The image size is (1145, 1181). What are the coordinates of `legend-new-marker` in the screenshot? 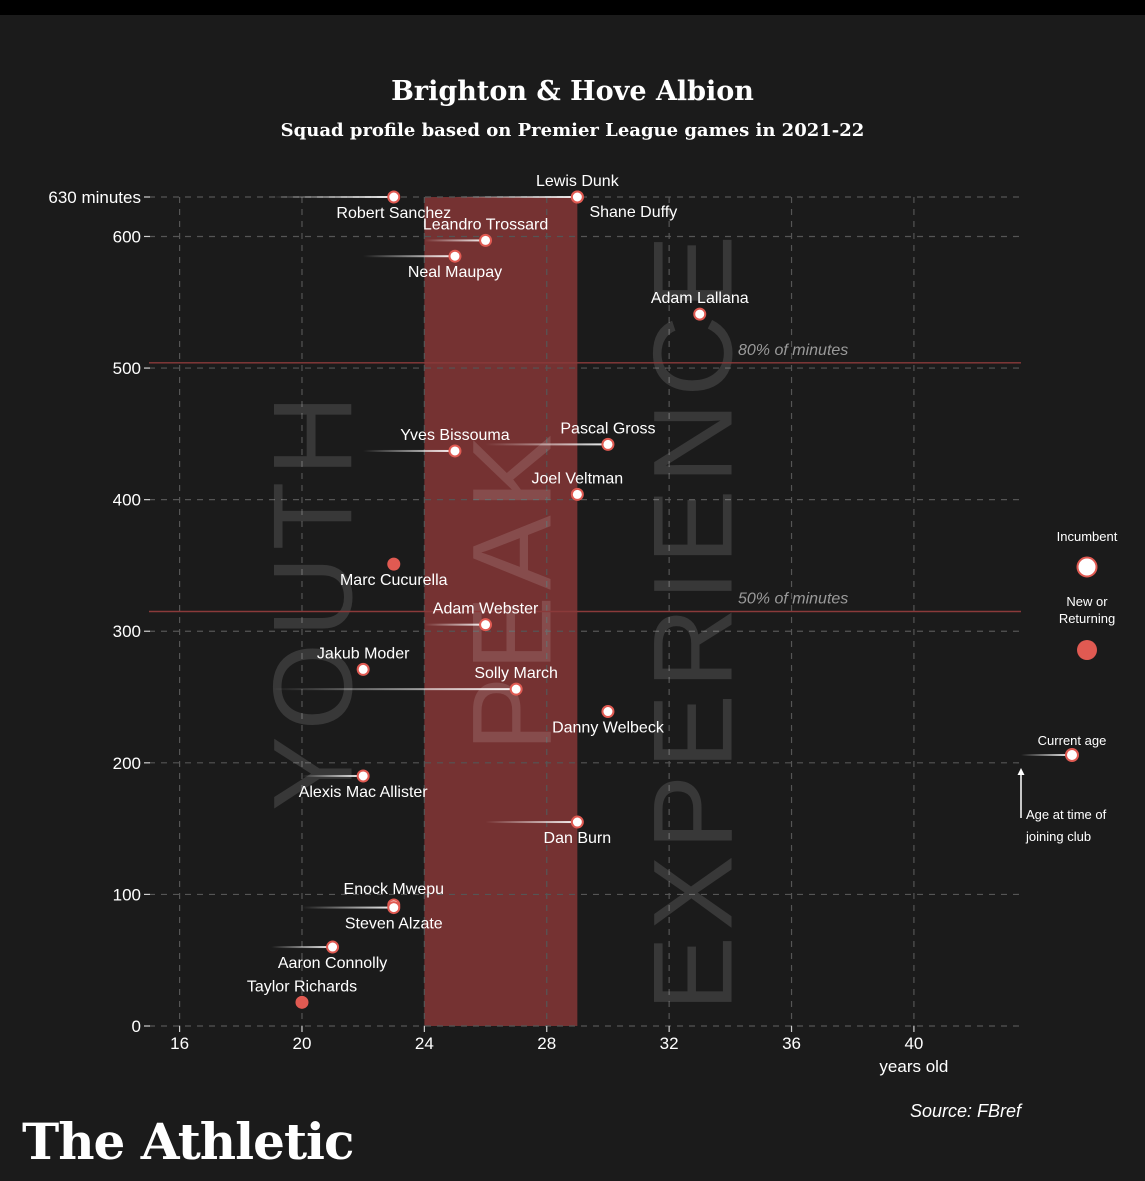 It's located at (1087, 650).